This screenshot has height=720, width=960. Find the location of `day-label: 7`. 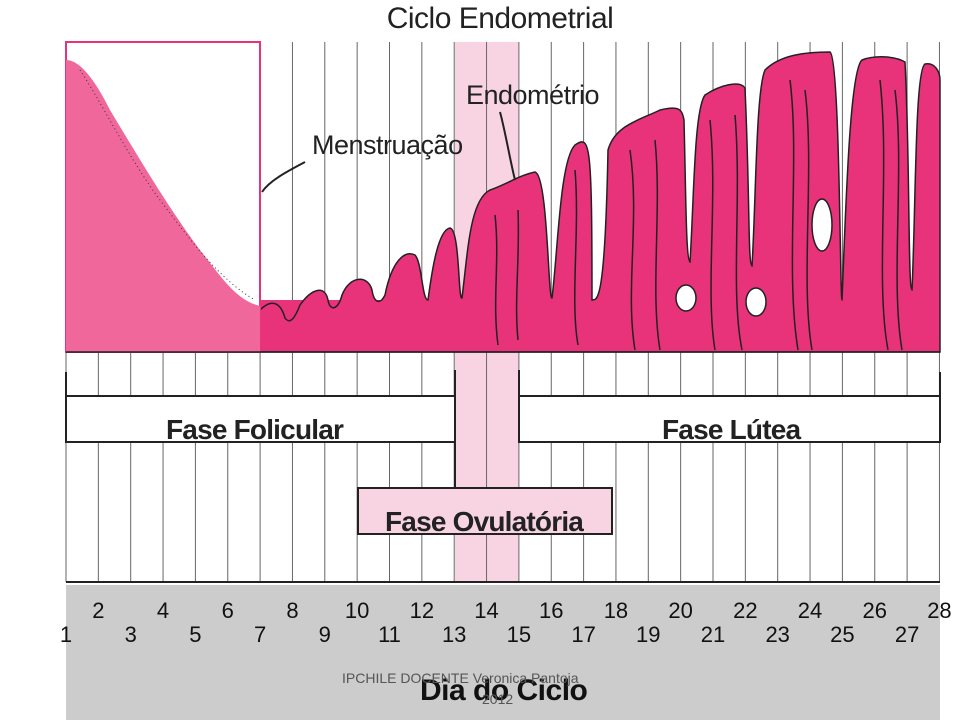

day-label: 7 is located at coordinates (260, 634).